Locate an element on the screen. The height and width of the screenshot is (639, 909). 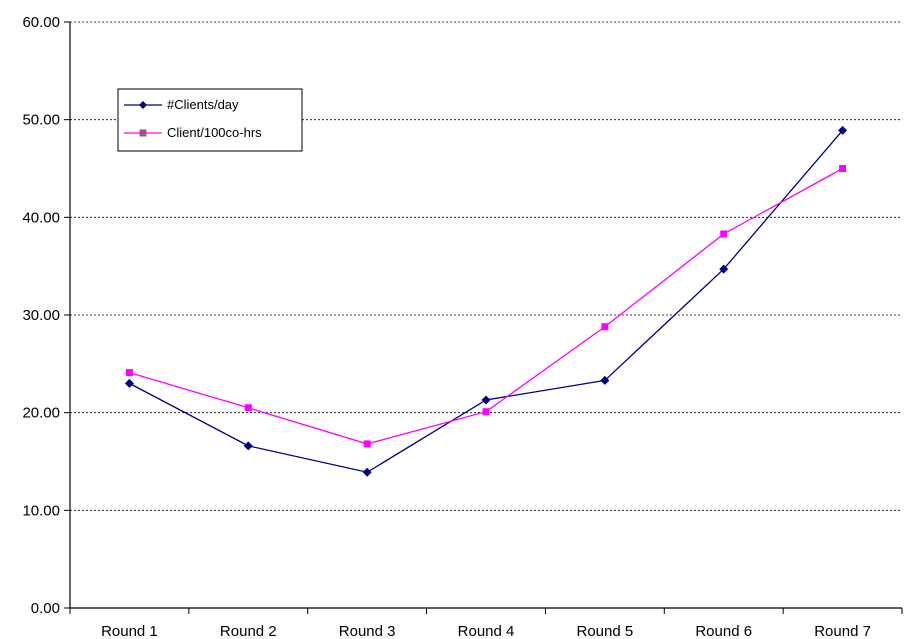
legend: #Clients/day Client/100co-hrs is located at coordinates (210, 120).